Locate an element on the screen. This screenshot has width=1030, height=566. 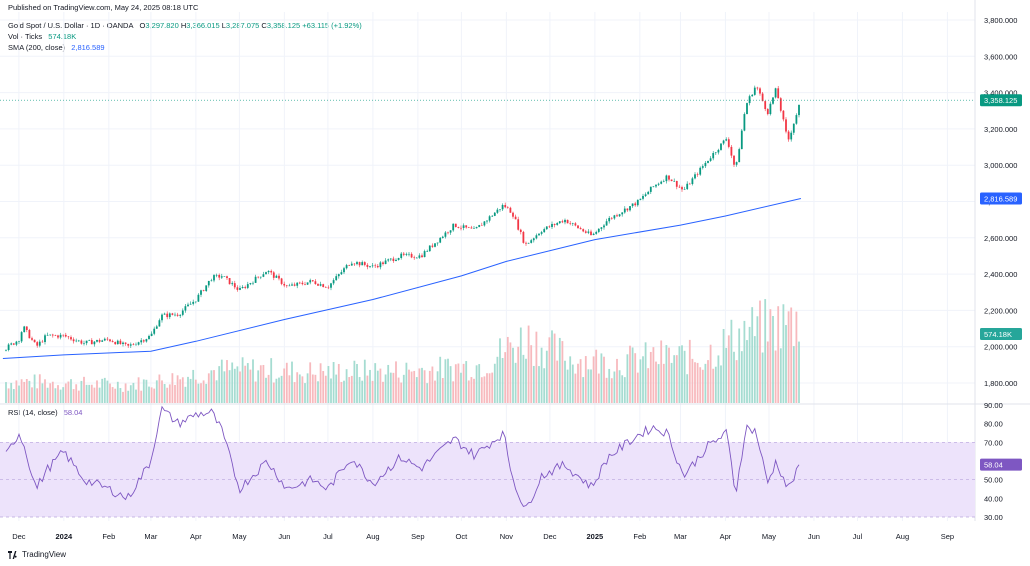
rsi-badge-bg is located at coordinates (1001, 464).